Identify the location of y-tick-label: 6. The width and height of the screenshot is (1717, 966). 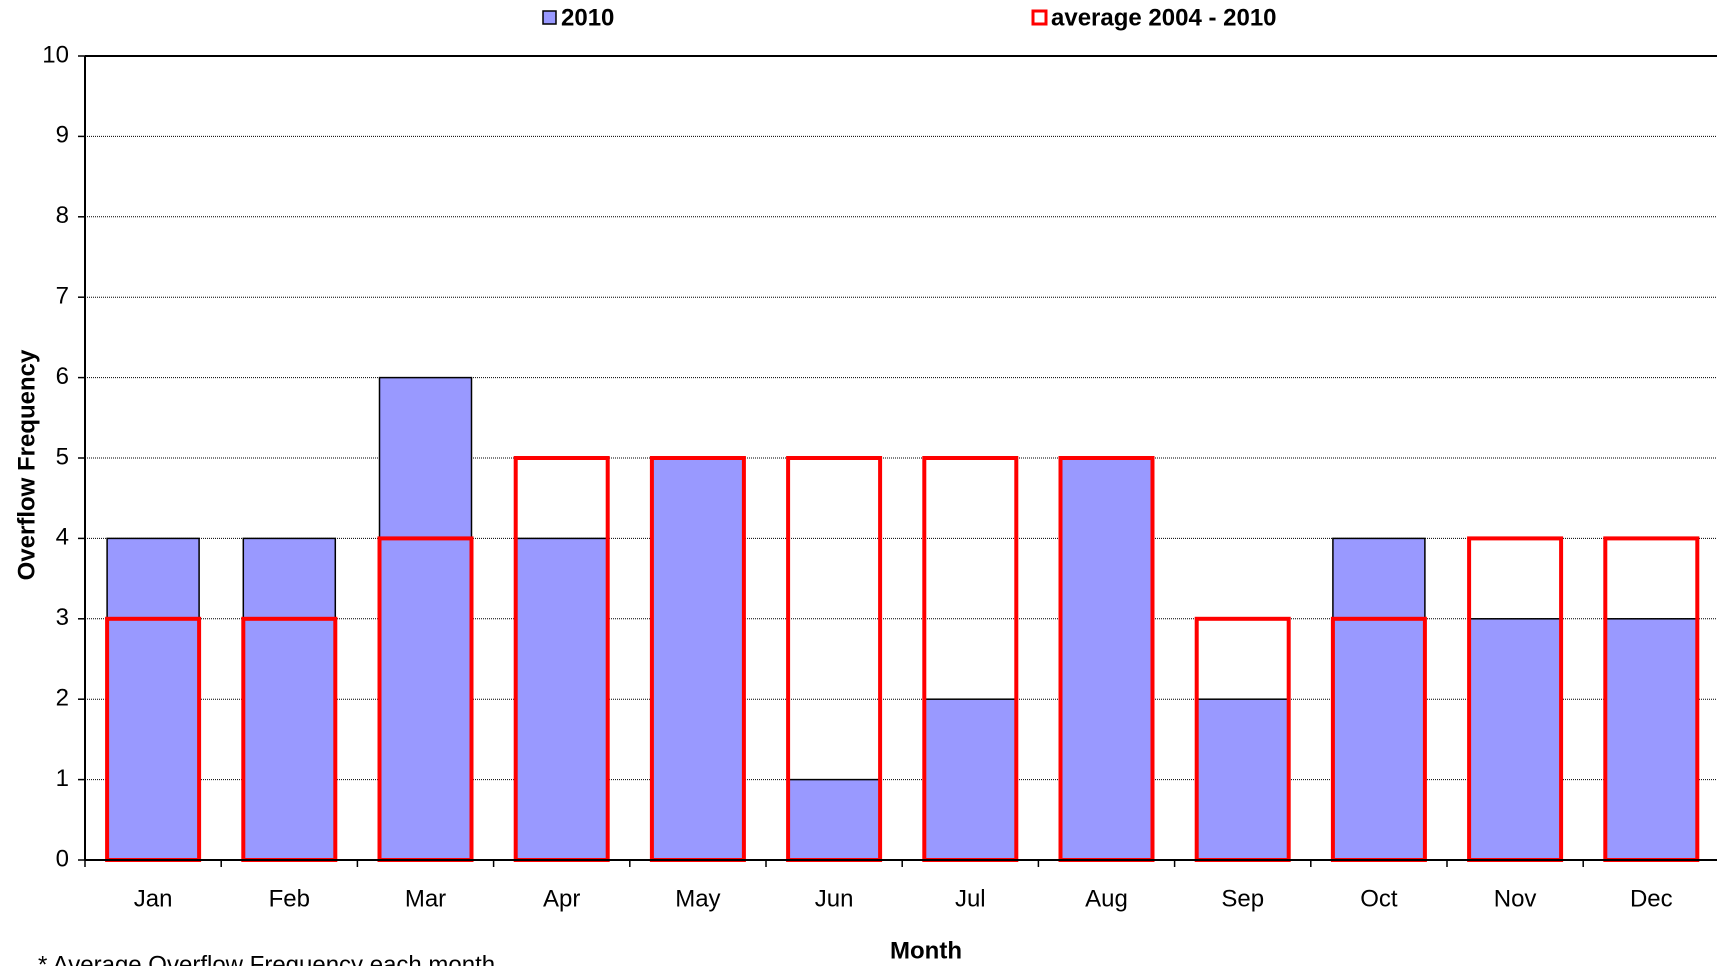
(62, 376).